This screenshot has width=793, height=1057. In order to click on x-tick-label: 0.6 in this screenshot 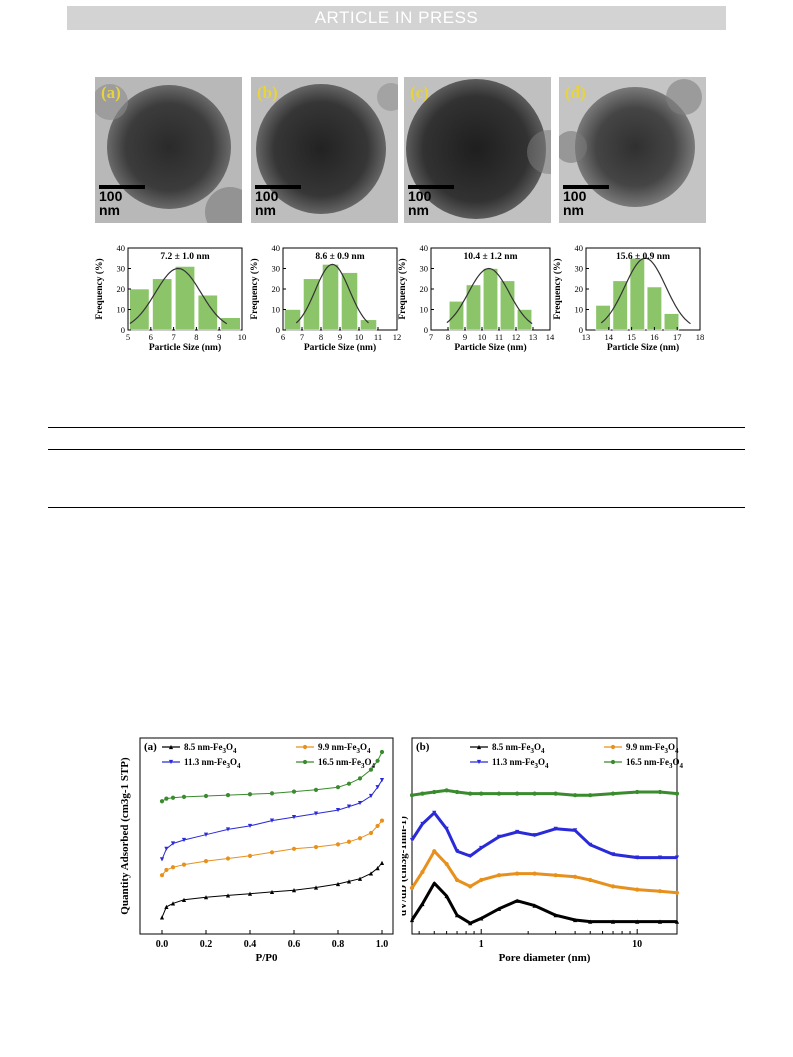, I will do `click(294, 944)`.